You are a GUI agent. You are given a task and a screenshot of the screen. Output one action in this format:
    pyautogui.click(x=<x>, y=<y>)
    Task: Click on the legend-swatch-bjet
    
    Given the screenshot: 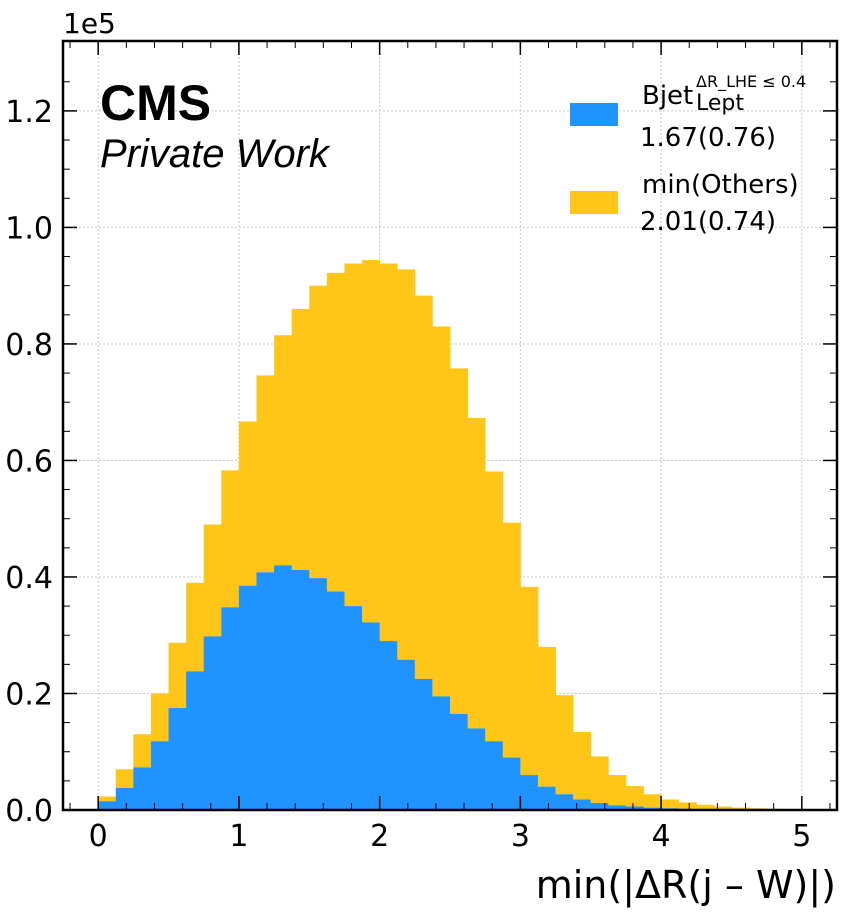 What is the action you would take?
    pyautogui.click(x=594, y=114)
    